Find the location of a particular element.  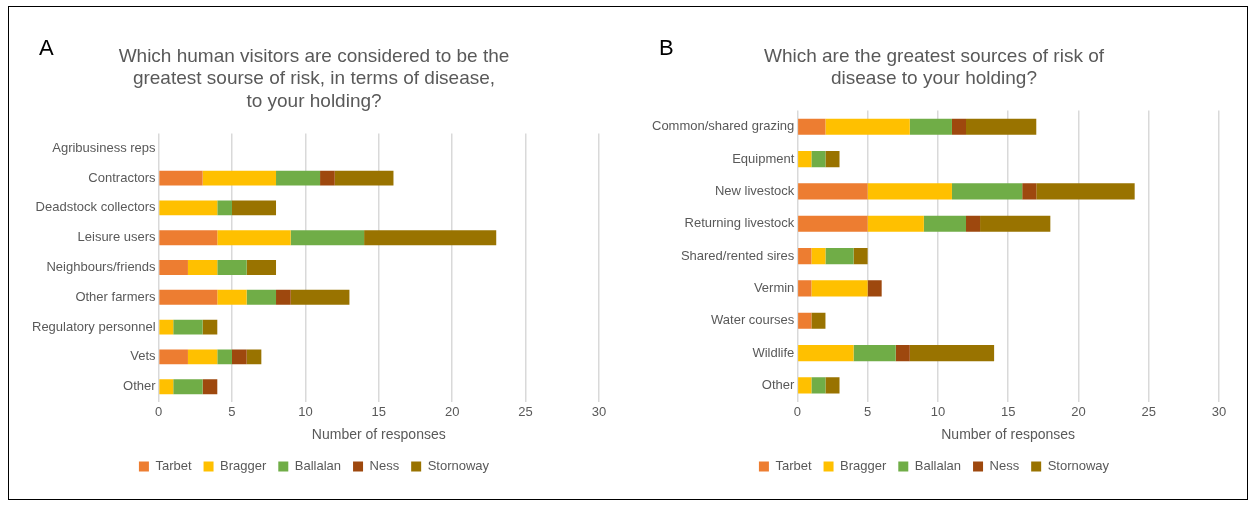

y-tick-label: Deadstock collectors is located at coordinates (96, 207).